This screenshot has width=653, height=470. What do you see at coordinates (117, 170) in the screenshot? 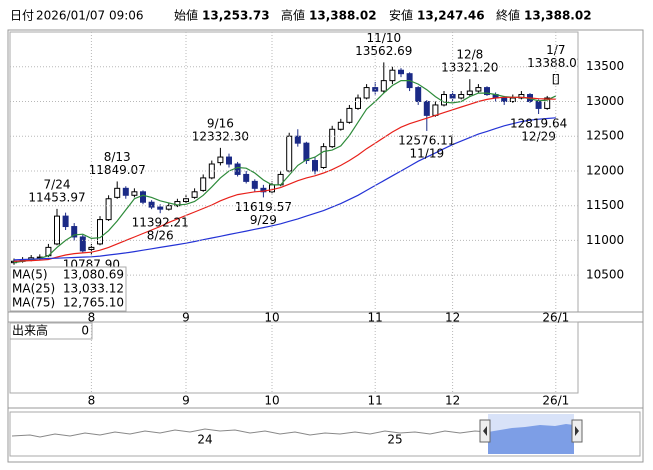
I see `annotation-value: 11849.07` at bounding box center [117, 170].